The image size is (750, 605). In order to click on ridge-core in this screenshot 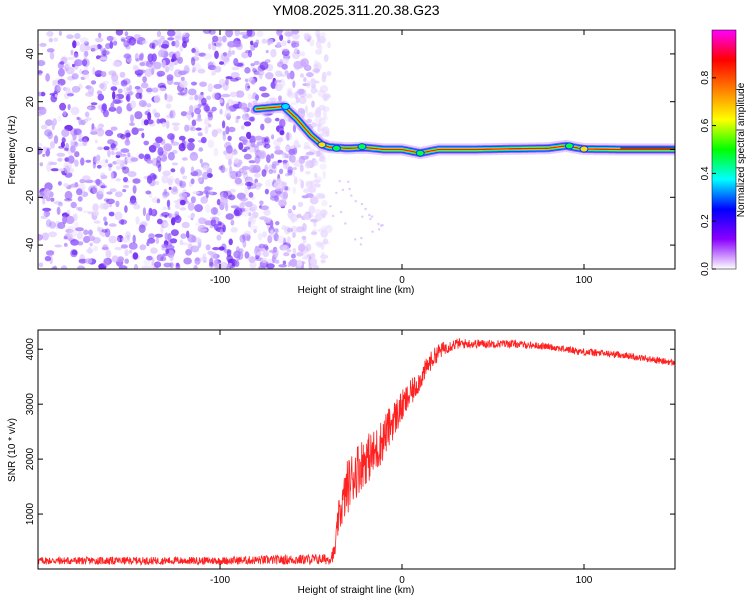, I will do `click(465, 129)`.